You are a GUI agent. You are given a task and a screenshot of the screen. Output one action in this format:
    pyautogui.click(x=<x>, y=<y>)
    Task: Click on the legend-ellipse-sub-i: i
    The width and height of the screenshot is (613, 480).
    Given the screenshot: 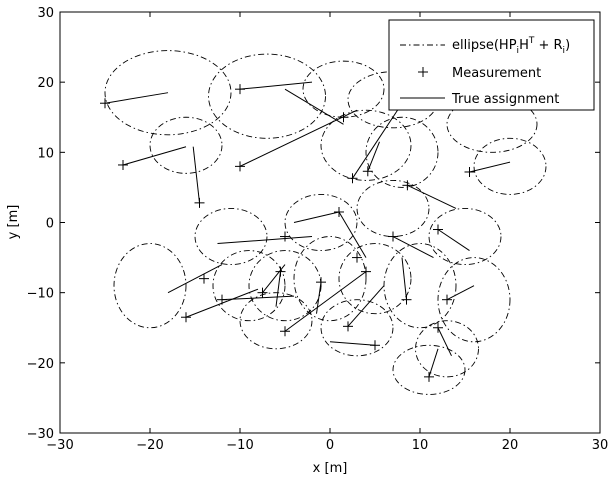 What is the action you would take?
    pyautogui.click(x=518, y=51)
    